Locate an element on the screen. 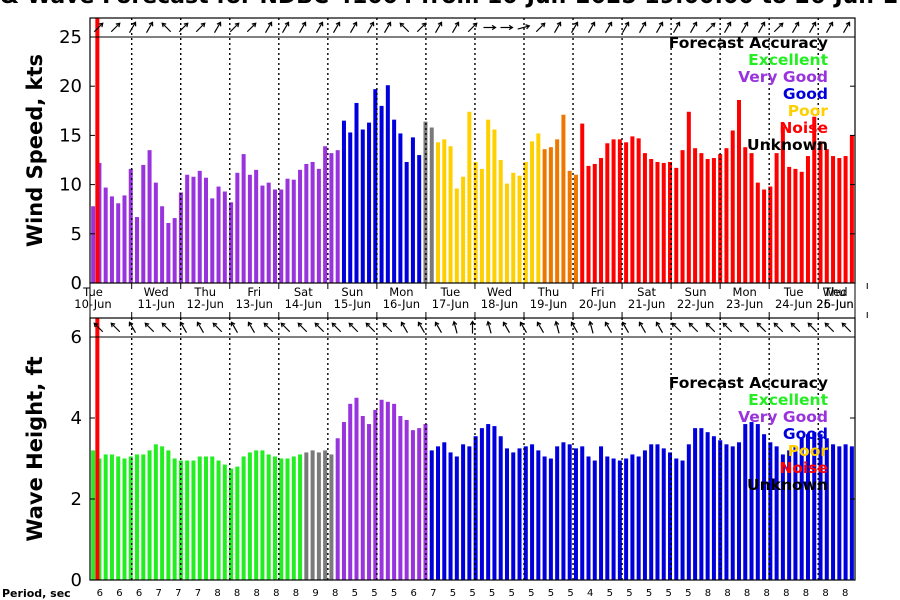  date-label: 11-Jun is located at coordinates (155, 304).